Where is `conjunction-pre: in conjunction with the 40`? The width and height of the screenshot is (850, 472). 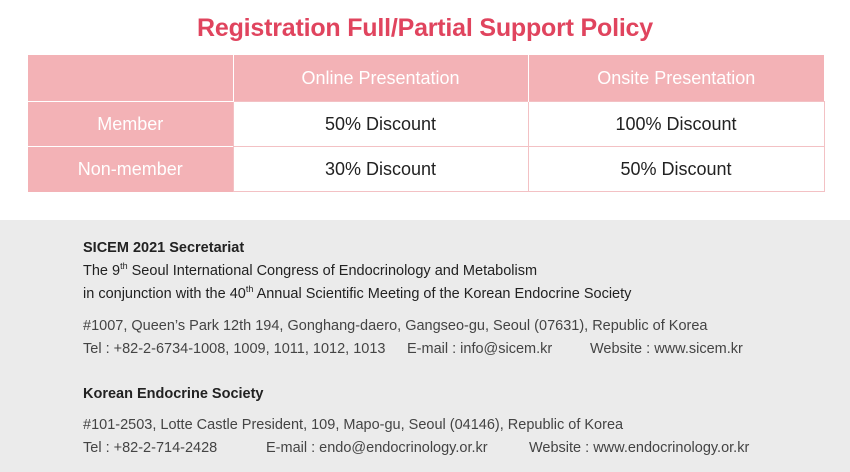
conjunction-pre: in conjunction with the 40 is located at coordinates (164, 294).